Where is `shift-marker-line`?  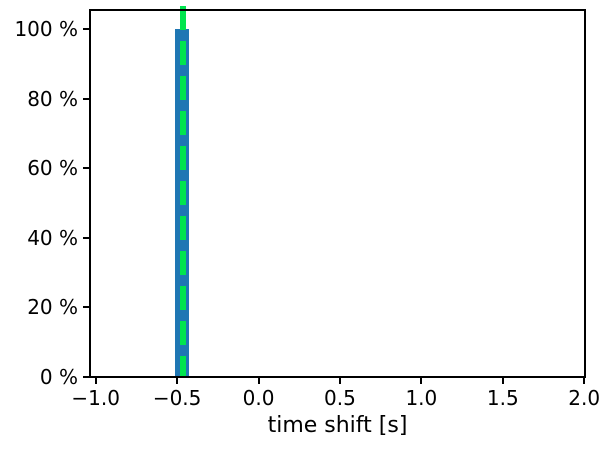 shift-marker-line is located at coordinates (182, 191).